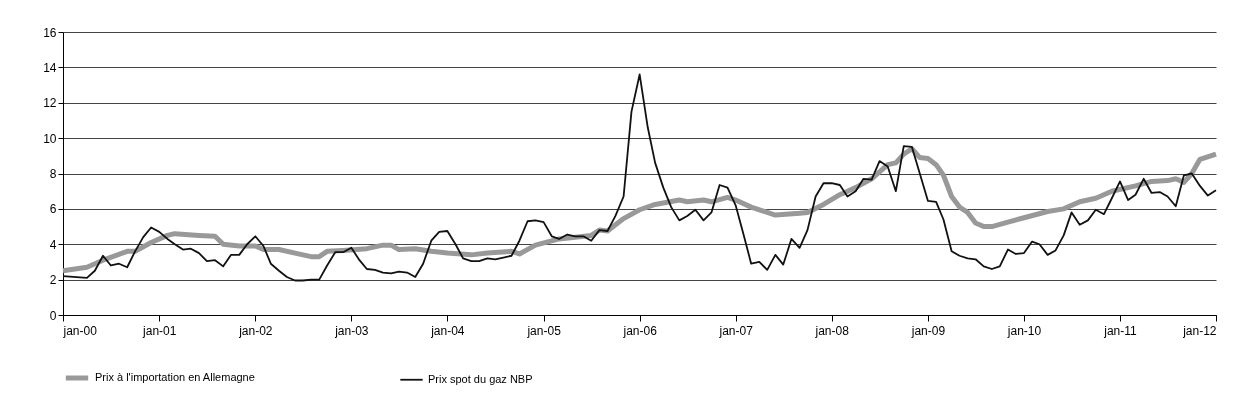 This screenshot has width=1246, height=404. Describe the element at coordinates (1199, 330) in the screenshot. I see `x-tick-label: jan-12` at that location.